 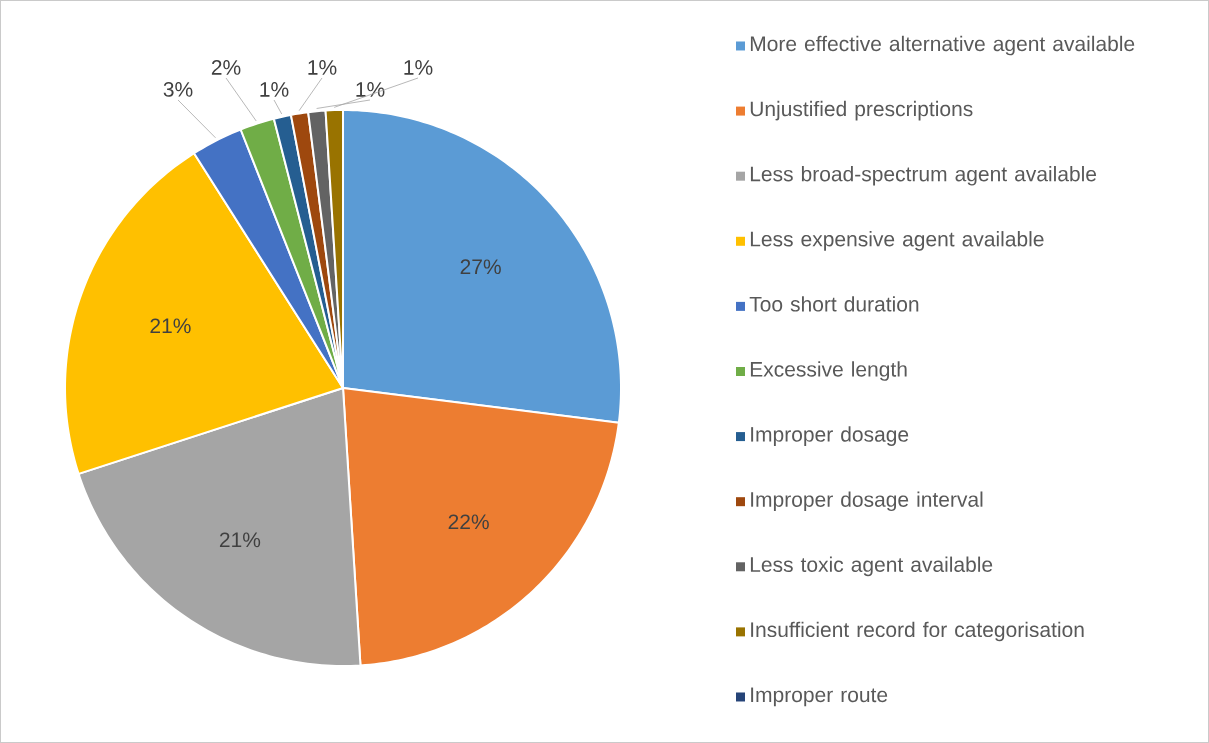 What do you see at coordinates (897, 241) in the screenshot?
I see `legend-label: Less expensive agent available` at bounding box center [897, 241].